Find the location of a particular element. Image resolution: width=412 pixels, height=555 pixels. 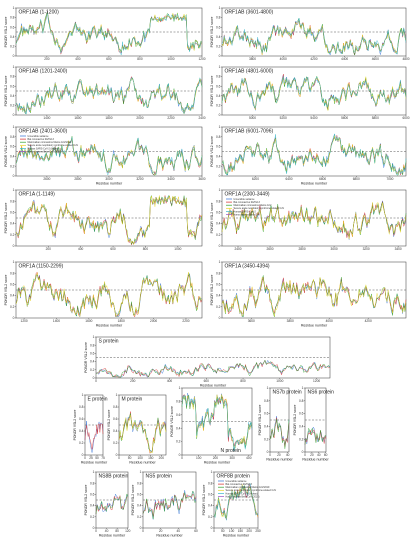

x-tick-label: 250 is located at coordinates (258, 531).